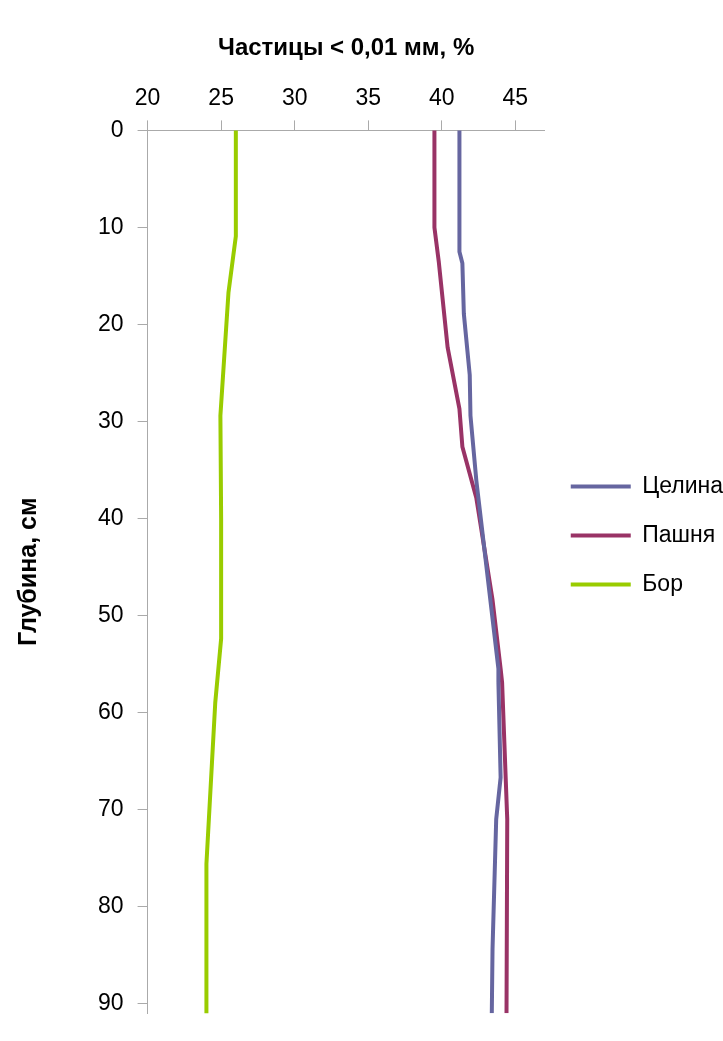  Describe the element at coordinates (147, 96) in the screenshot. I see `x-tick-label: 20` at that location.